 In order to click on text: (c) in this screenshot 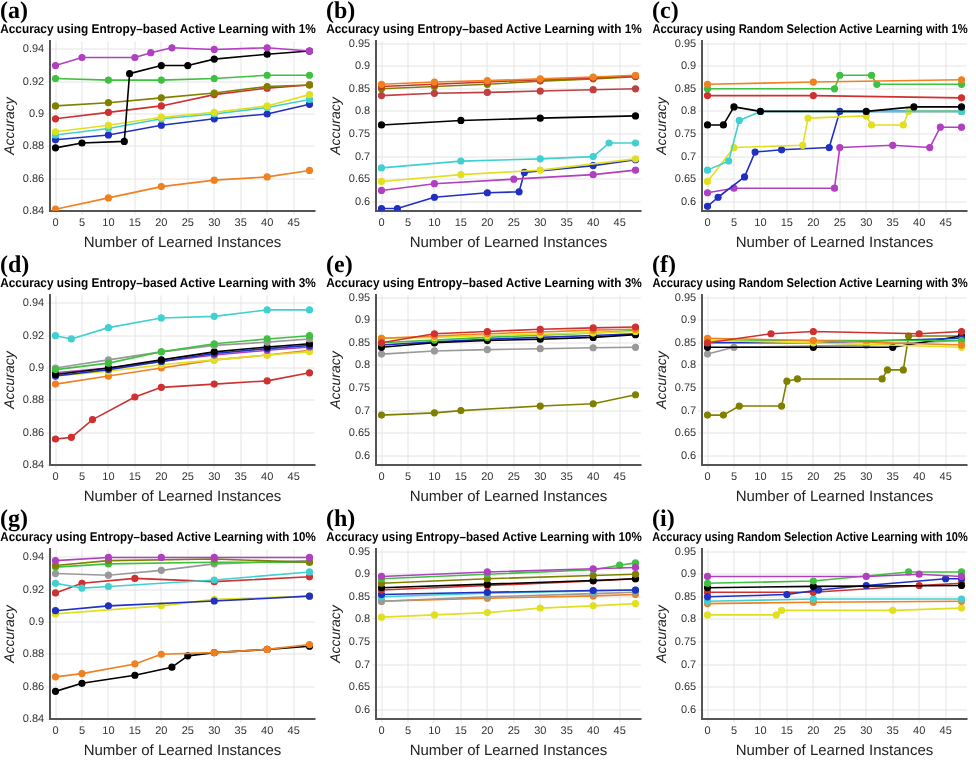, I will do `click(665, 12)`.